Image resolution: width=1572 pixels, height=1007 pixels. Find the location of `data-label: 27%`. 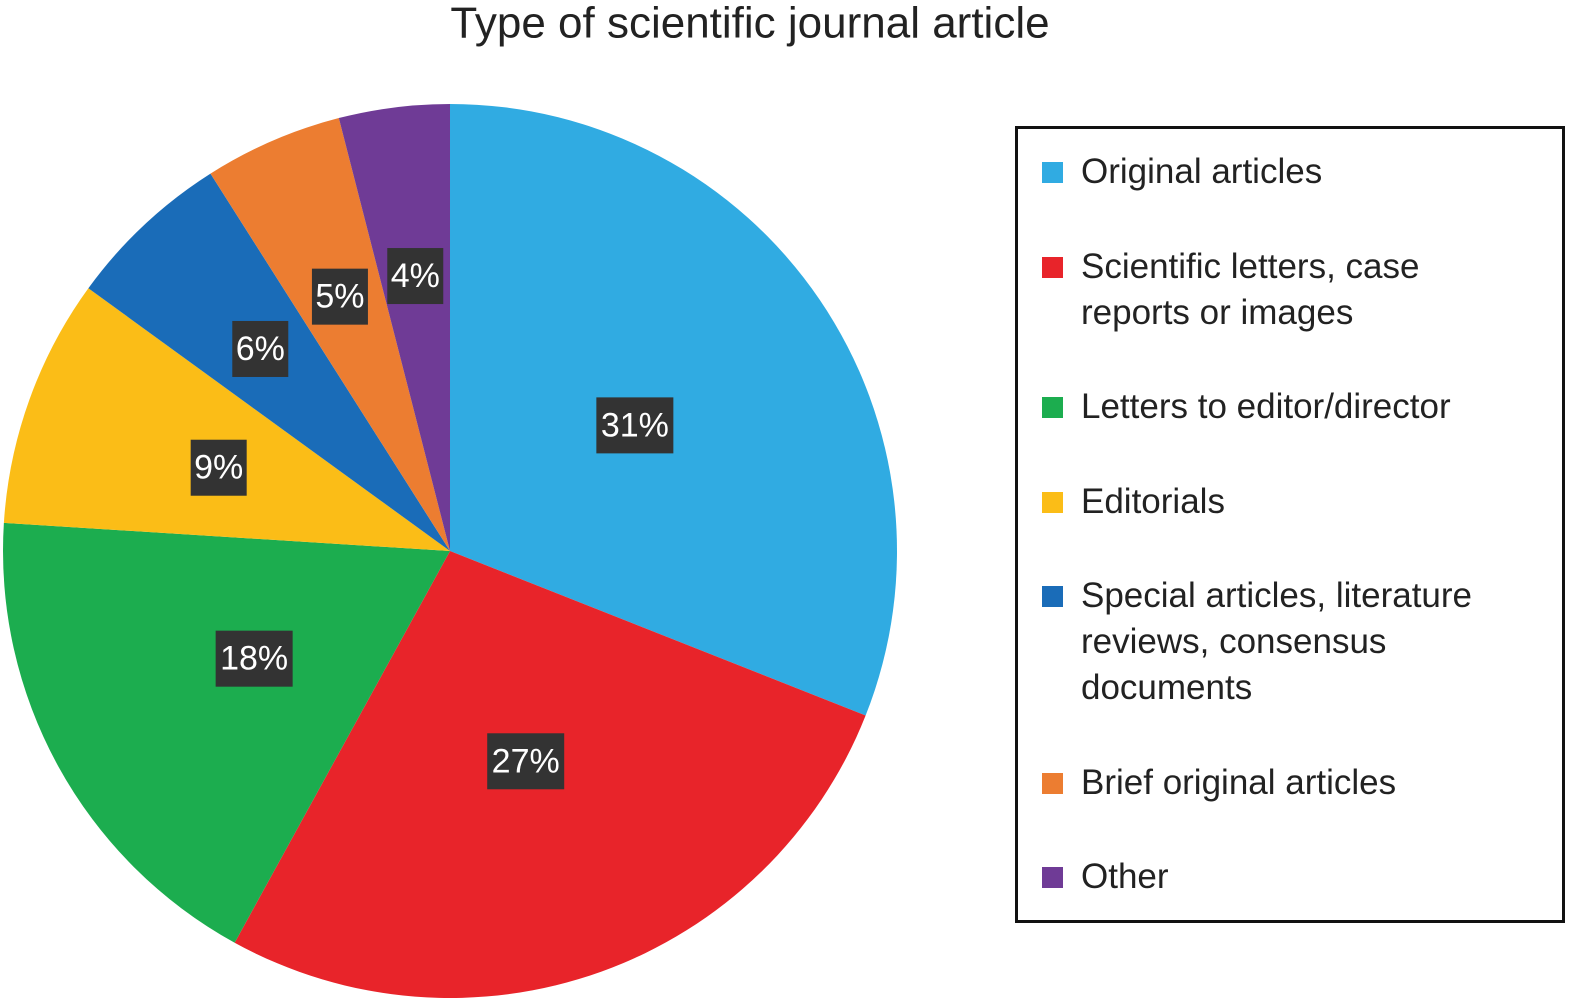

data-label: 27% is located at coordinates (526, 761).